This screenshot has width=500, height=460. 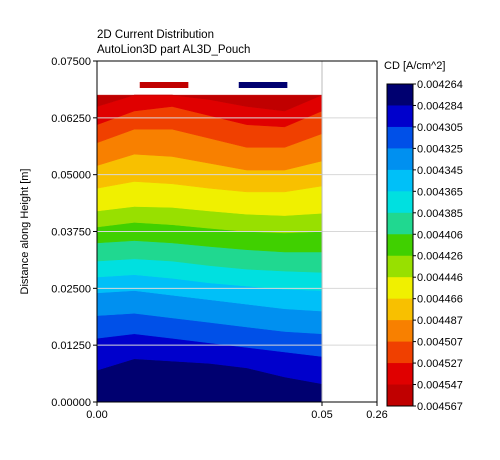 What do you see at coordinates (96, 415) in the screenshot?
I see `x-tick-label-0: 0.00` at bounding box center [96, 415].